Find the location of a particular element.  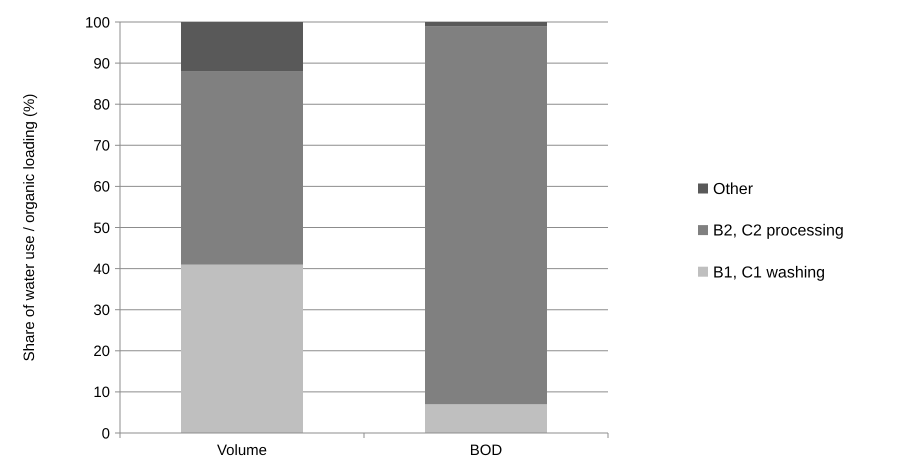

y-tick-label: 20 is located at coordinates (101, 351).